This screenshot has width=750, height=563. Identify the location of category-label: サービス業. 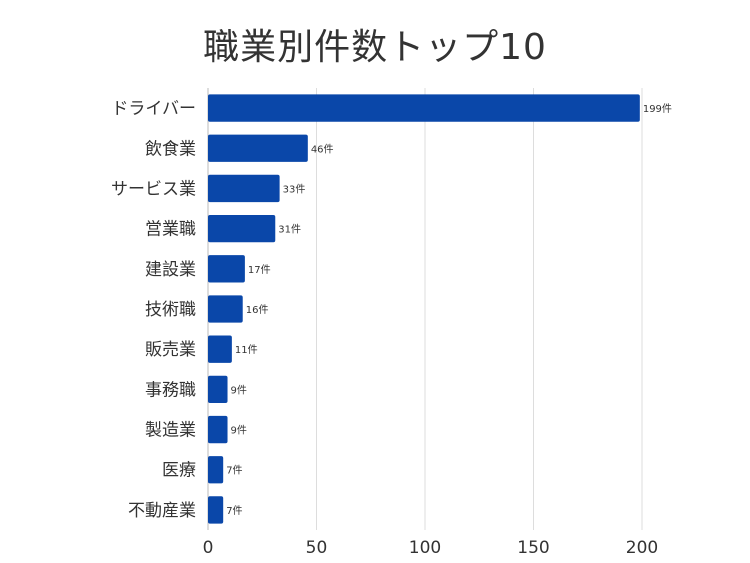
(153, 189).